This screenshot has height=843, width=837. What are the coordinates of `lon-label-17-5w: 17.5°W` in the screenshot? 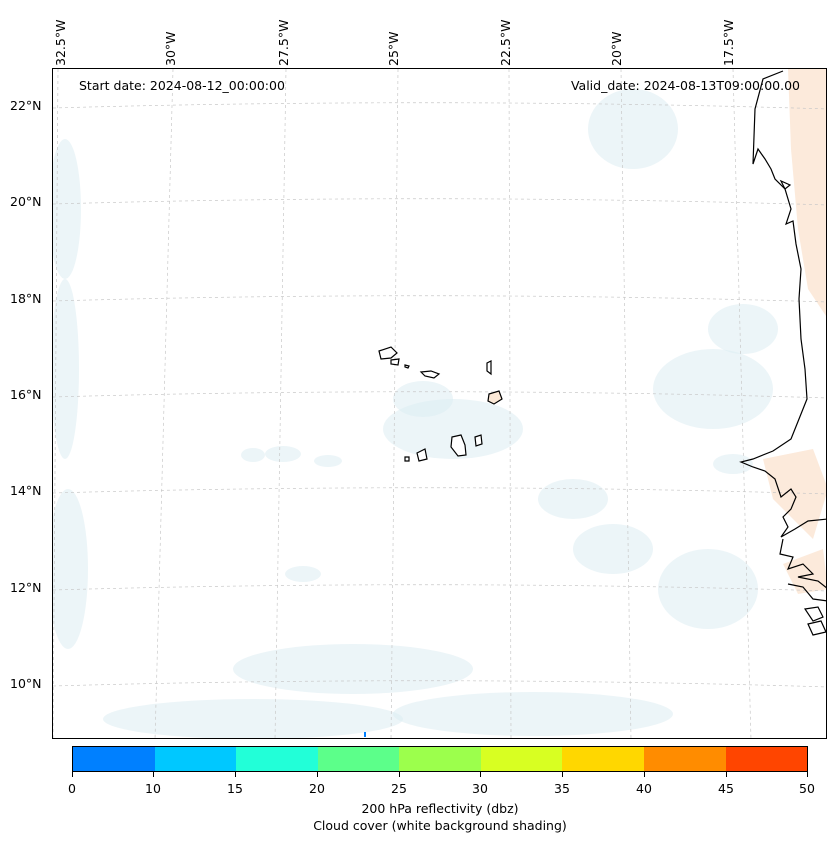 It's located at (728, 42).